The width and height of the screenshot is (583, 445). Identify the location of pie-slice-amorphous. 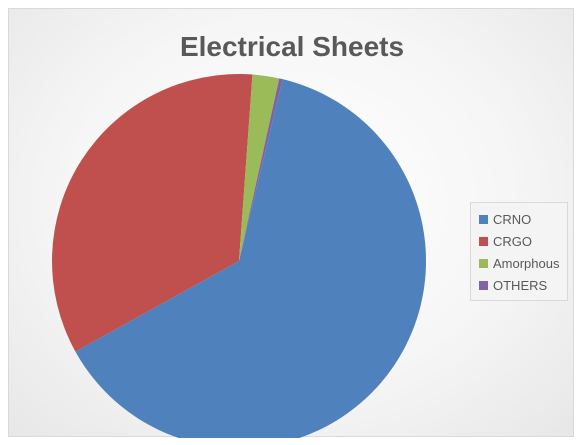
(259, 168).